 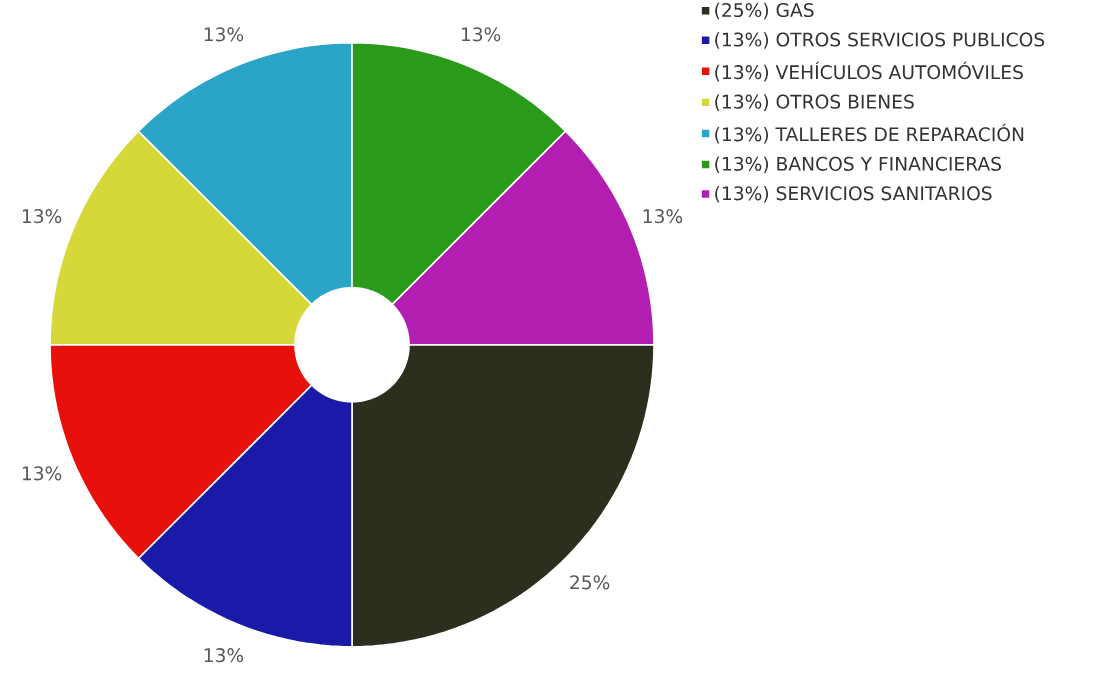 I want to click on legend-label: (13%) OTROS BIENES, so click(x=814, y=103).